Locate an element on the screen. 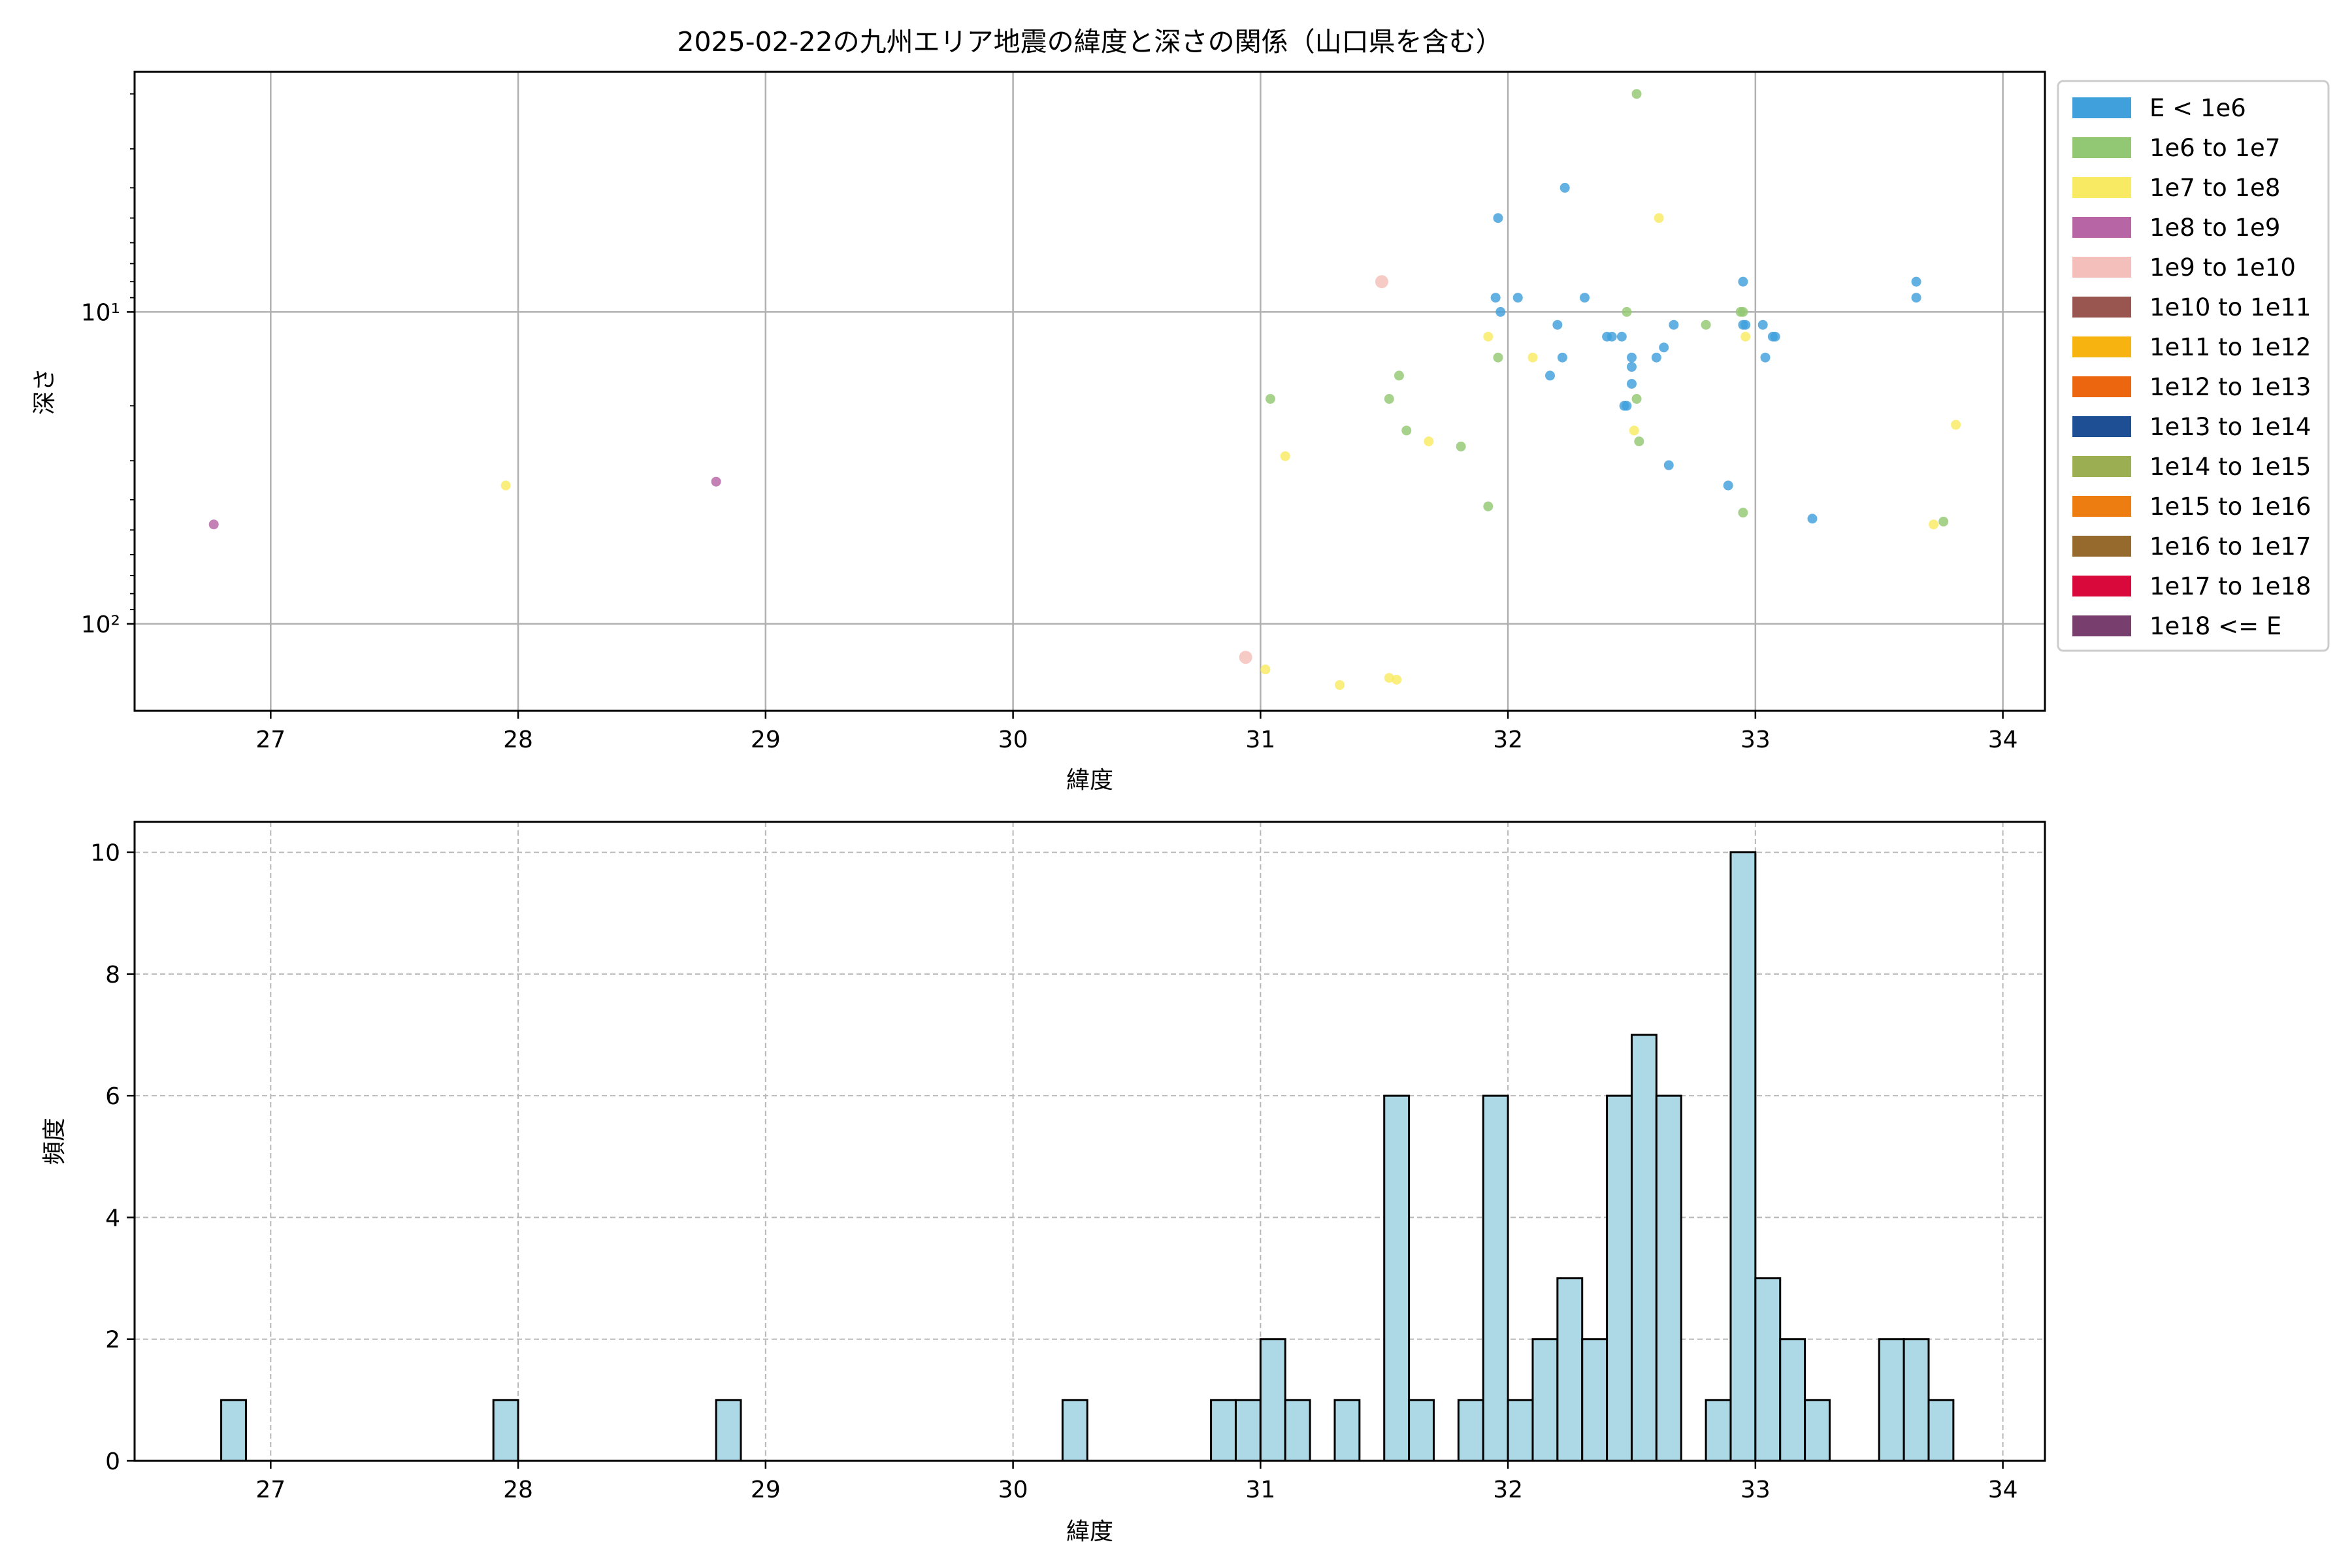 The image size is (2352, 1568). histogram-y-tick-label: 4 is located at coordinates (112, 1218).